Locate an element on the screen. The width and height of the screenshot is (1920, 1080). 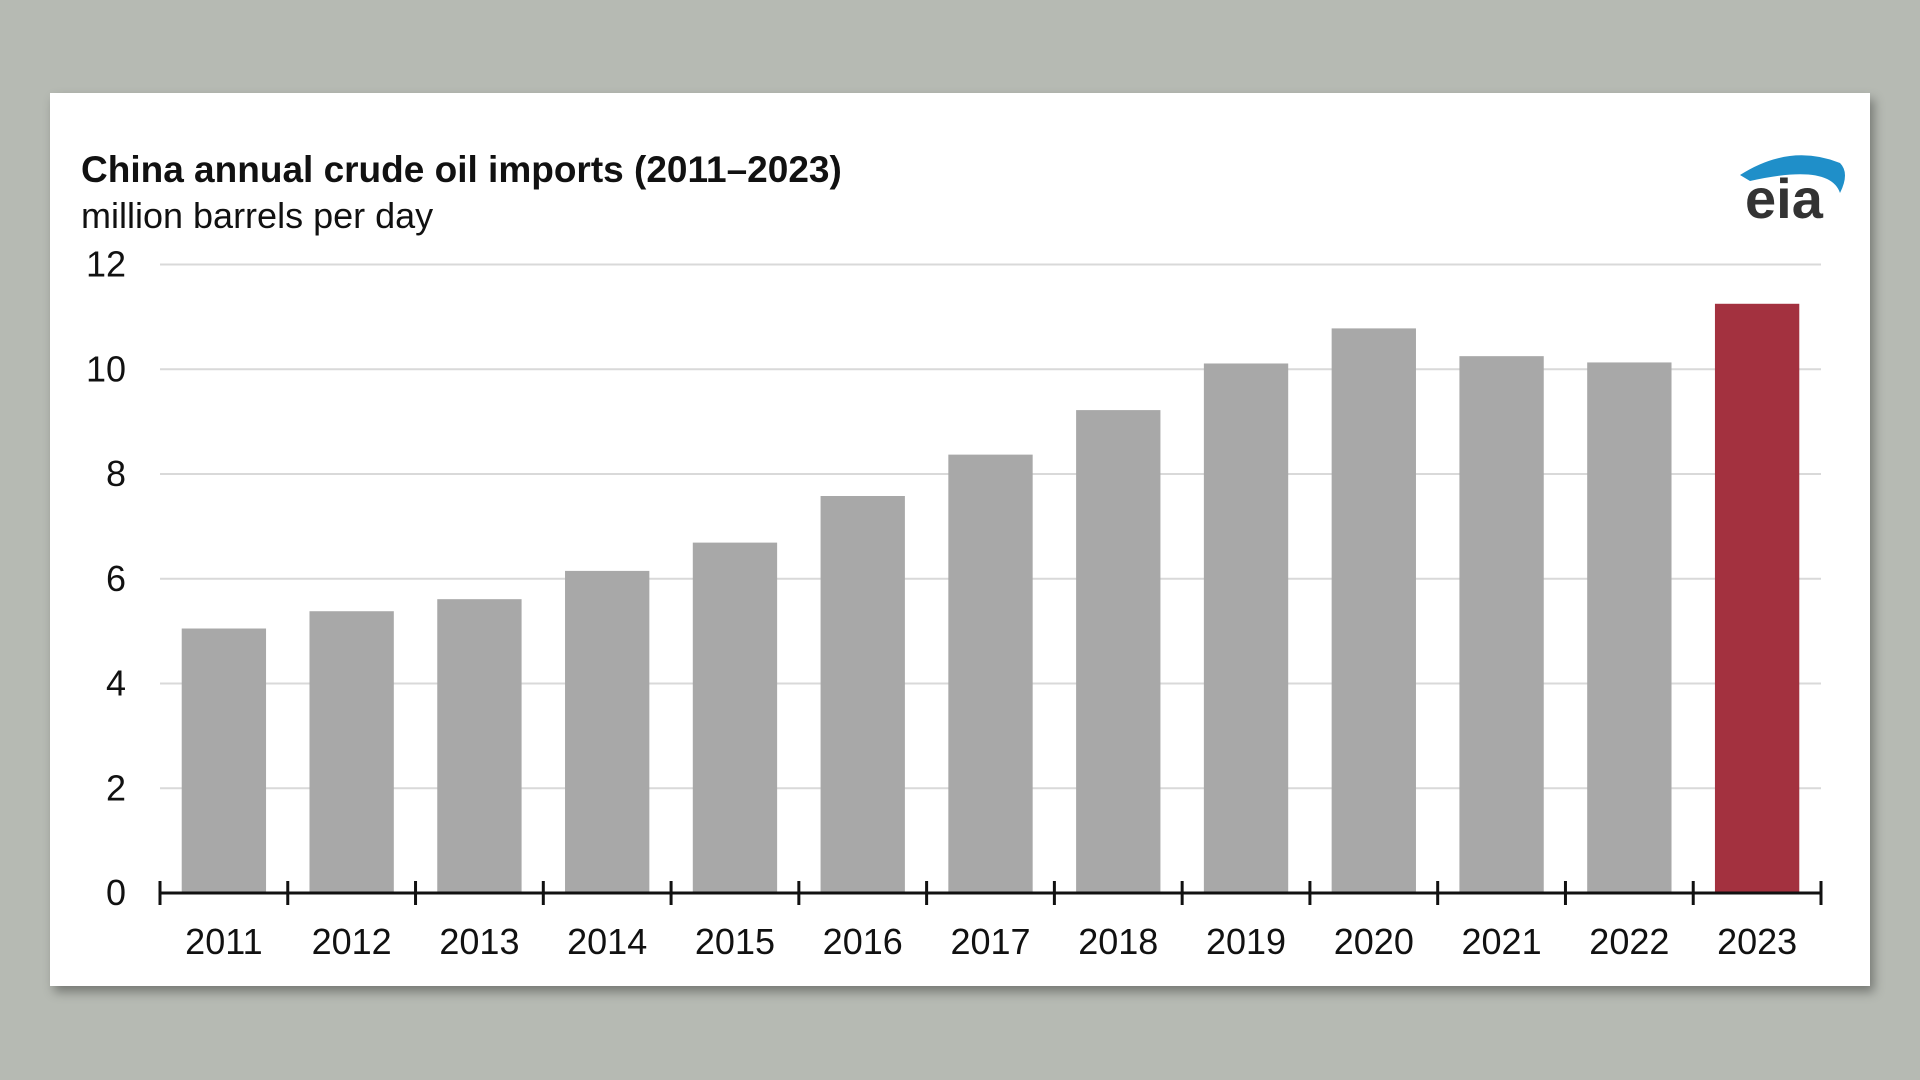
y-tick-label: 10 is located at coordinates (106, 368).